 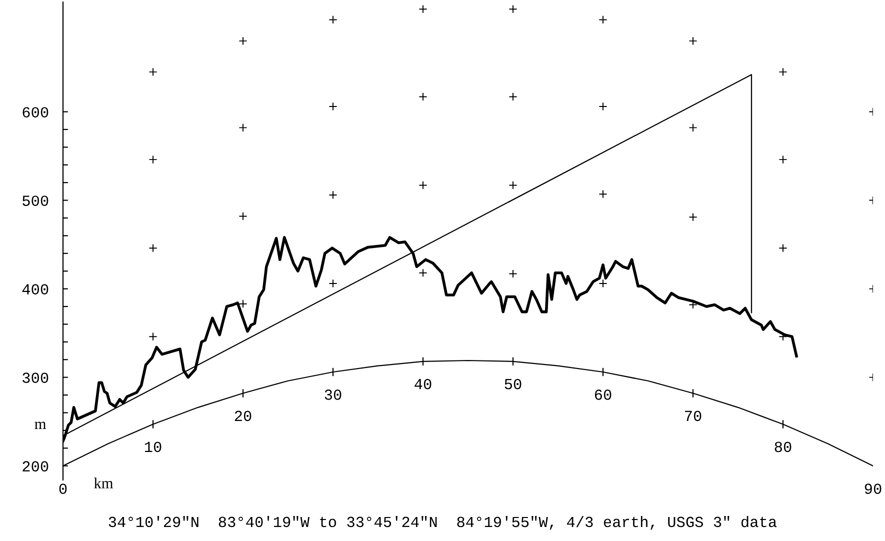 What do you see at coordinates (40, 425) in the screenshot?
I see `y-axis-title: m` at bounding box center [40, 425].